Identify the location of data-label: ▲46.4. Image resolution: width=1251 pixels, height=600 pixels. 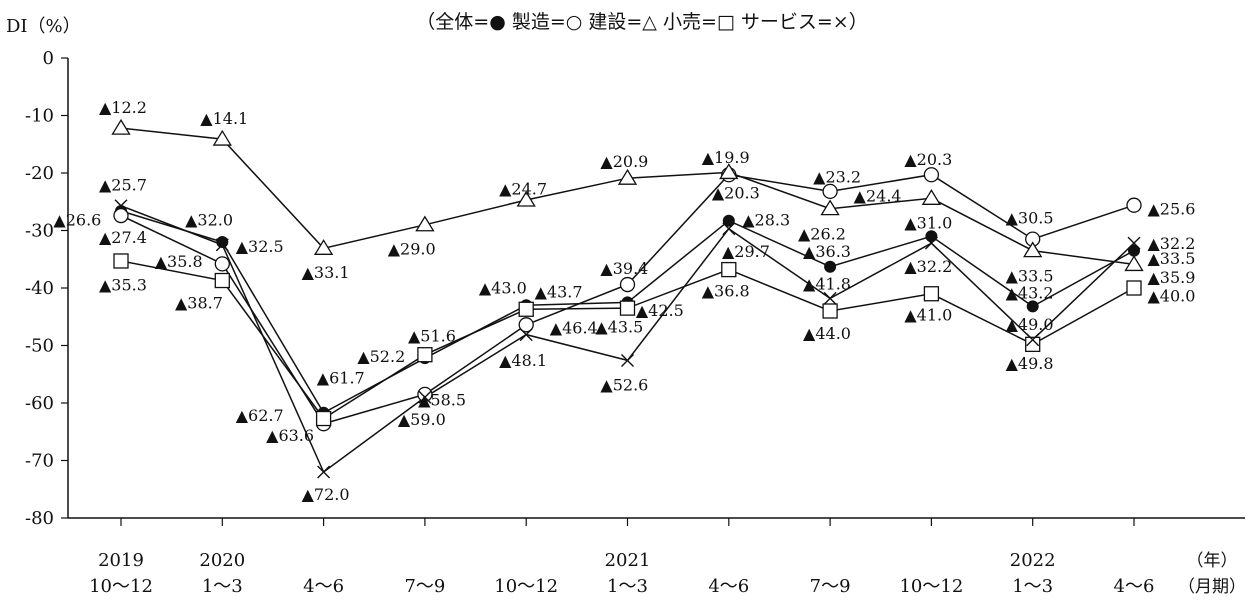
(574, 328).